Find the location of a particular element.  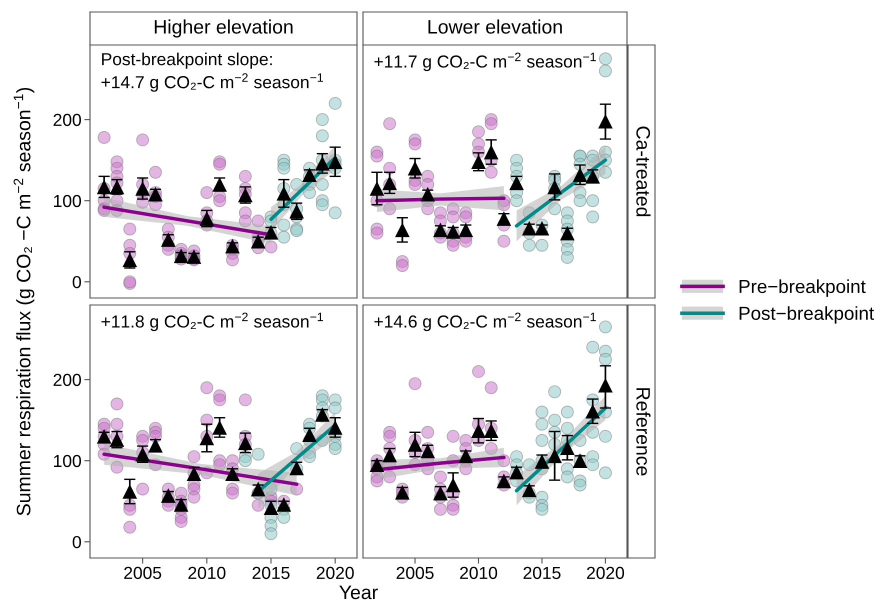

annotation: +14.6 g CO₂-C m$^{−2}$ season$^{−1}$ is located at coordinates (485, 322).